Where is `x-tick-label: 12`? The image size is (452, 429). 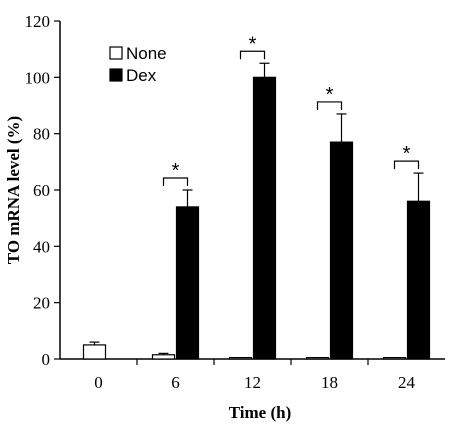 x-tick-label: 12 is located at coordinates (252, 382).